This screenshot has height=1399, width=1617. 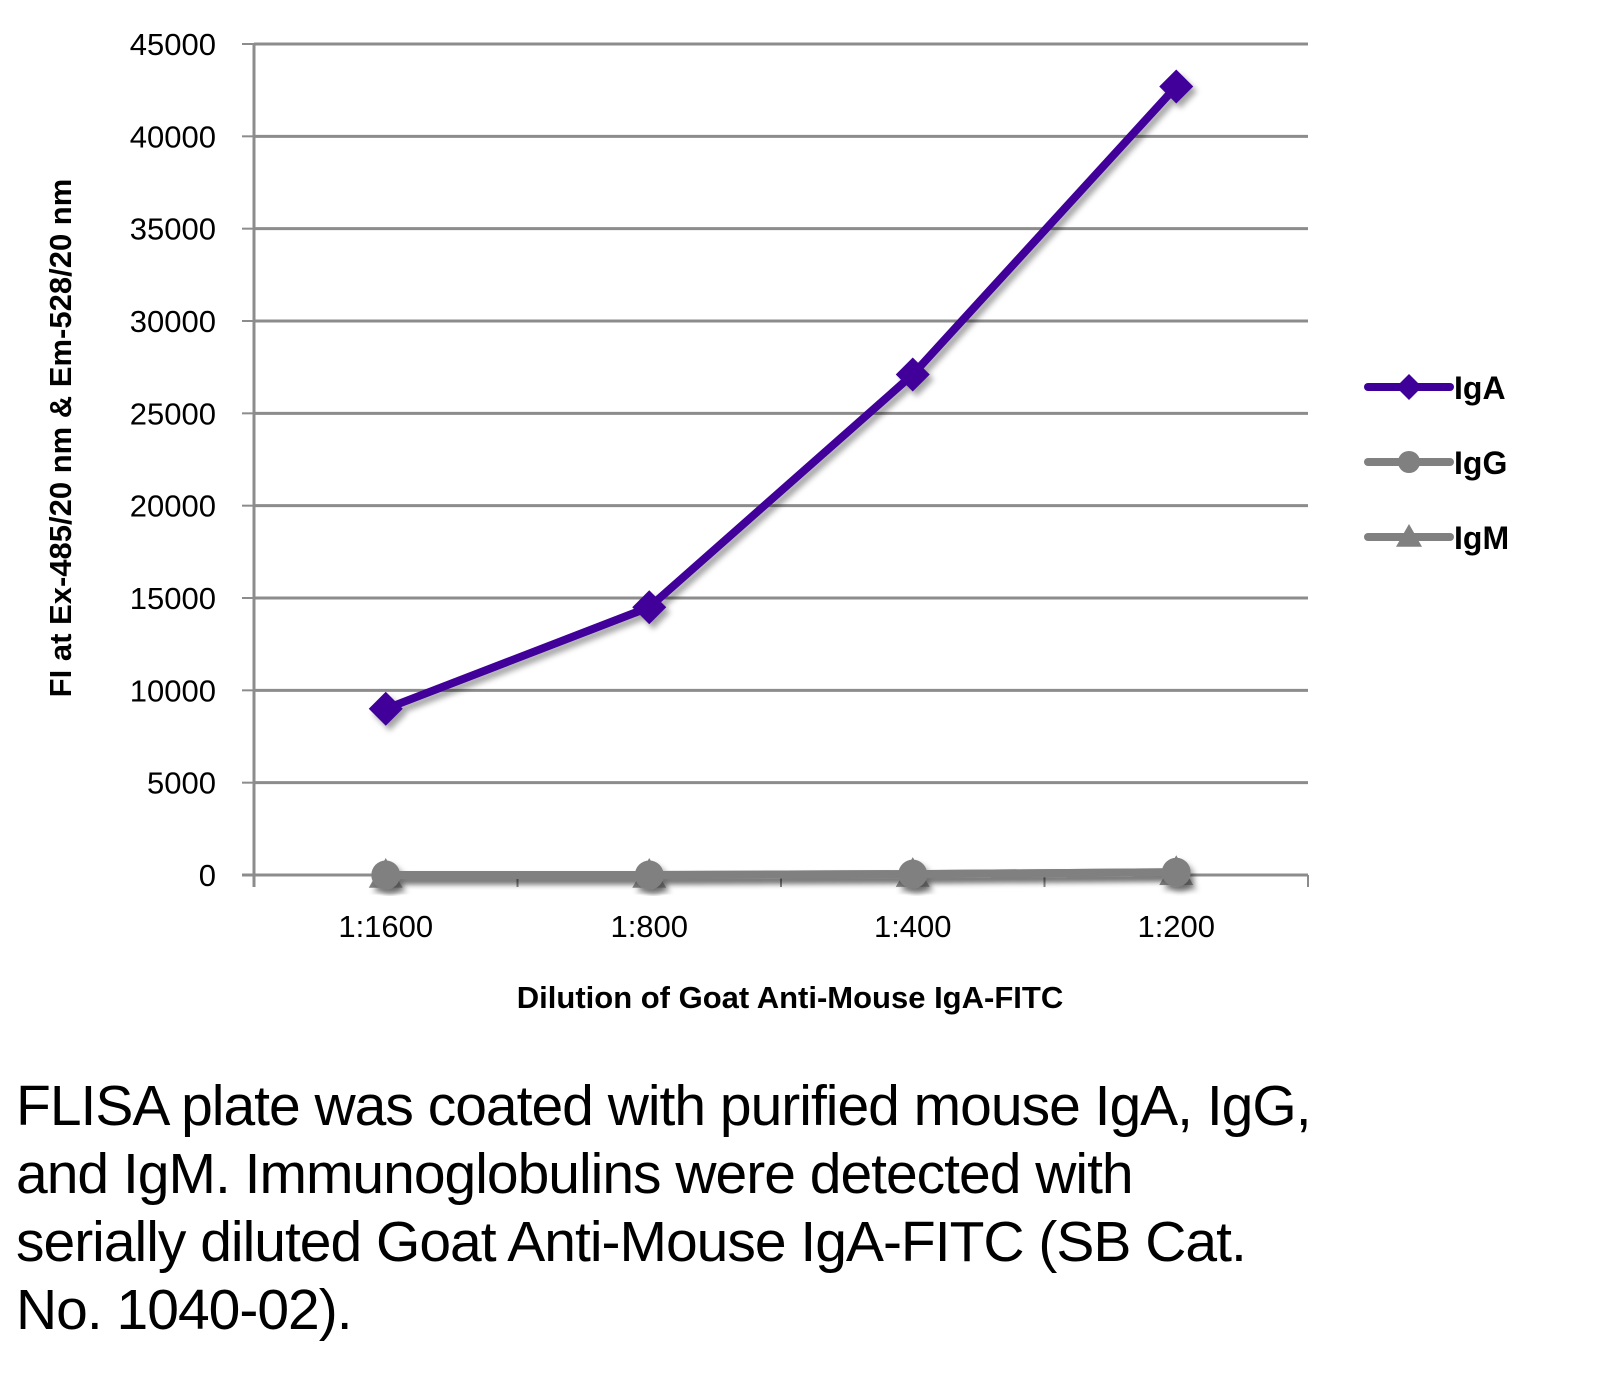 I want to click on y-tick-label: 20000, so click(x=173, y=506).